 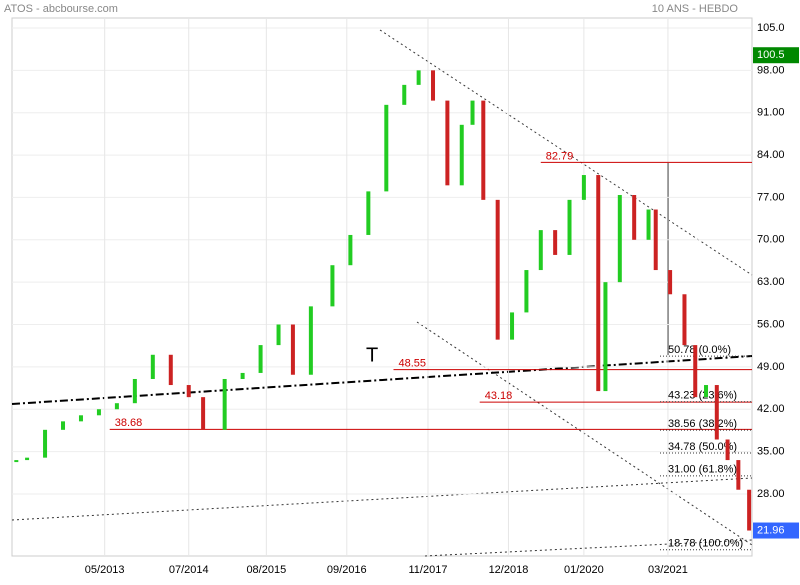 What do you see at coordinates (771, 282) in the screenshot?
I see `y-tick-label: 63.00` at bounding box center [771, 282].